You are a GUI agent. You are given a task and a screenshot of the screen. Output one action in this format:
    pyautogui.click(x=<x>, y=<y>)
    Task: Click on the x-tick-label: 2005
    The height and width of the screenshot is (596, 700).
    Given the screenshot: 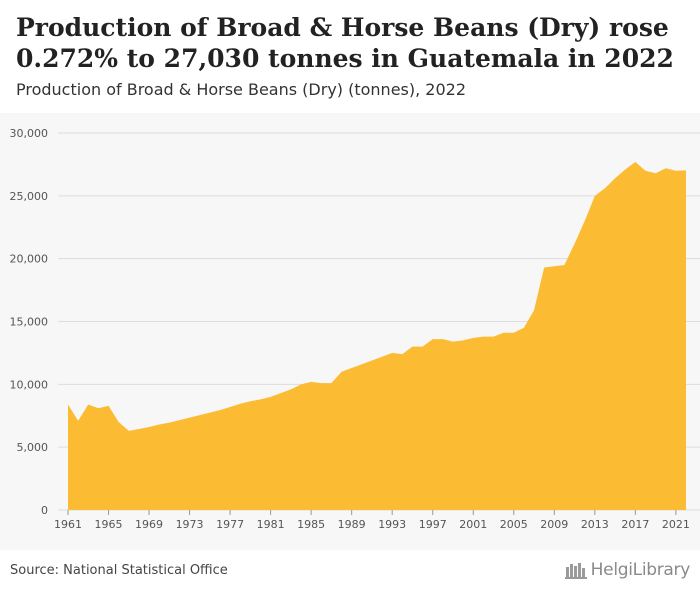 What is the action you would take?
    pyautogui.click(x=514, y=524)
    